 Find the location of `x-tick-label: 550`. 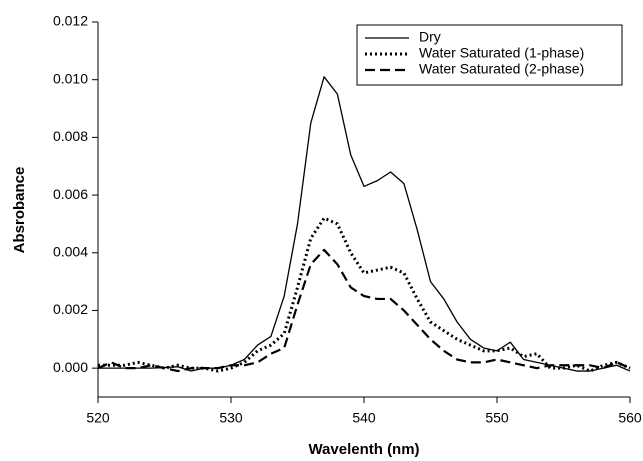

x-tick-label: 550 is located at coordinates (497, 418).